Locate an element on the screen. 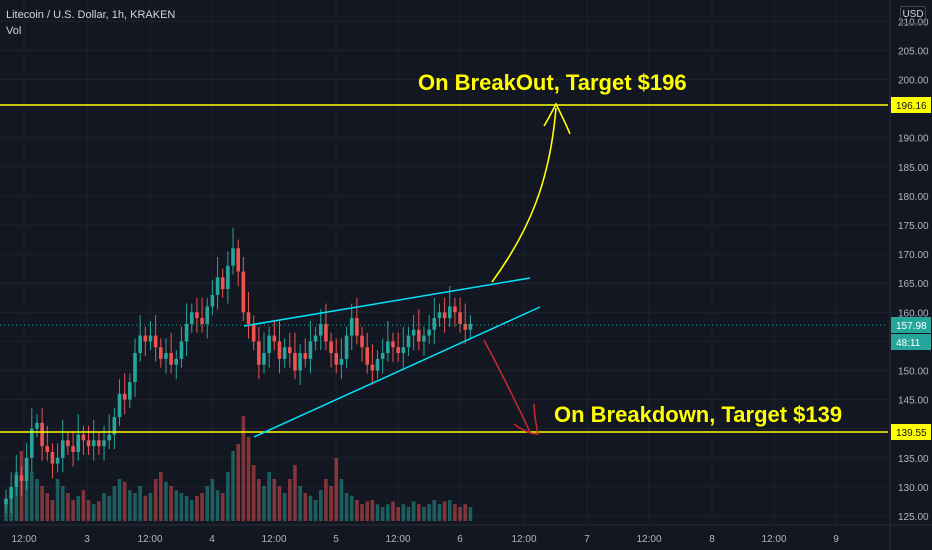 The height and width of the screenshot is (550, 932). breakdown-arrowhead is located at coordinates (526, 419).